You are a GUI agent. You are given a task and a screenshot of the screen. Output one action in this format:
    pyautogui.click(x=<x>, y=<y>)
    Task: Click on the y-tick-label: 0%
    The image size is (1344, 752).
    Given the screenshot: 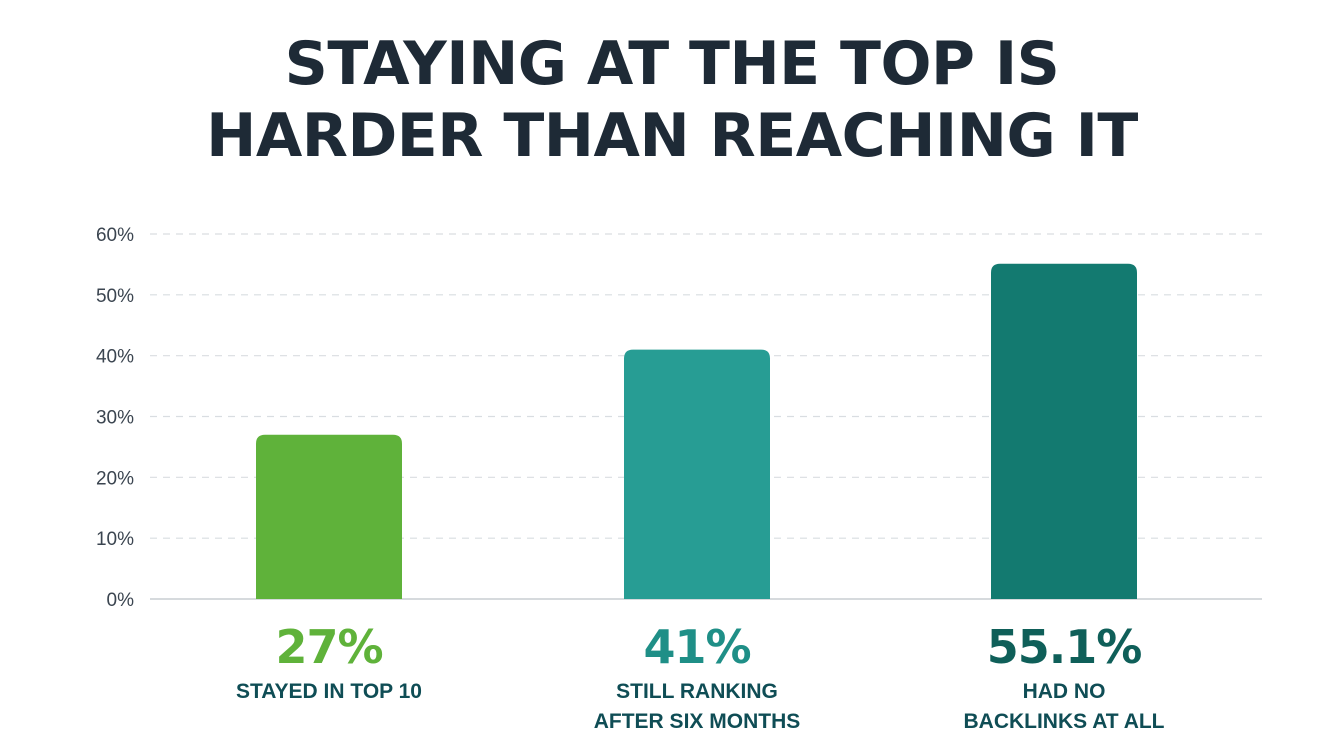 What is the action you would take?
    pyautogui.click(x=121, y=600)
    